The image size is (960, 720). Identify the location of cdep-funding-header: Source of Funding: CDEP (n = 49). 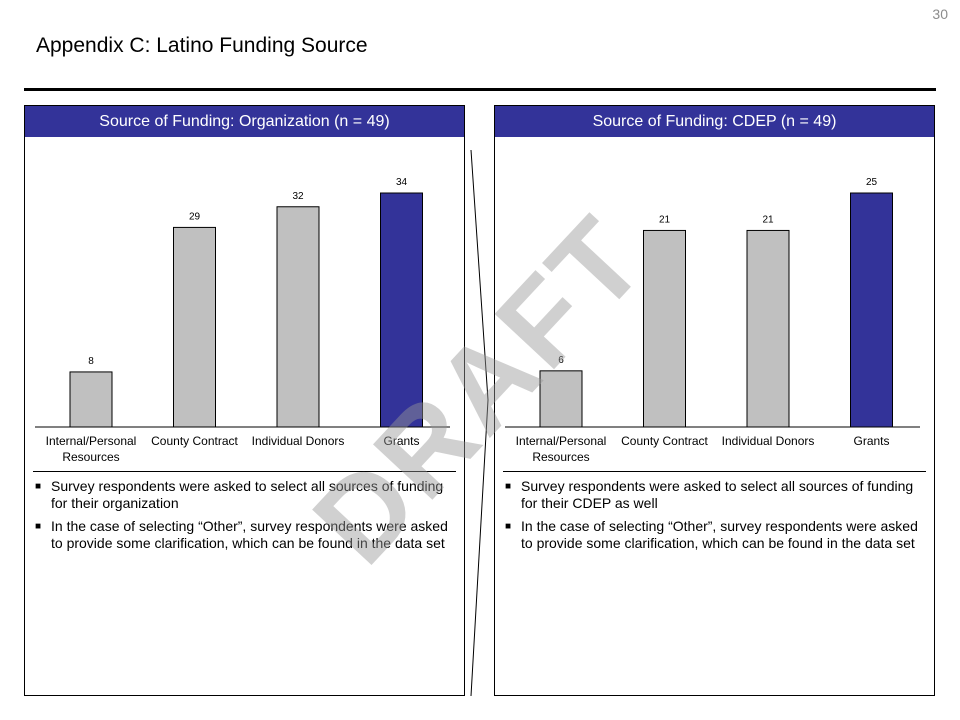
(714, 121).